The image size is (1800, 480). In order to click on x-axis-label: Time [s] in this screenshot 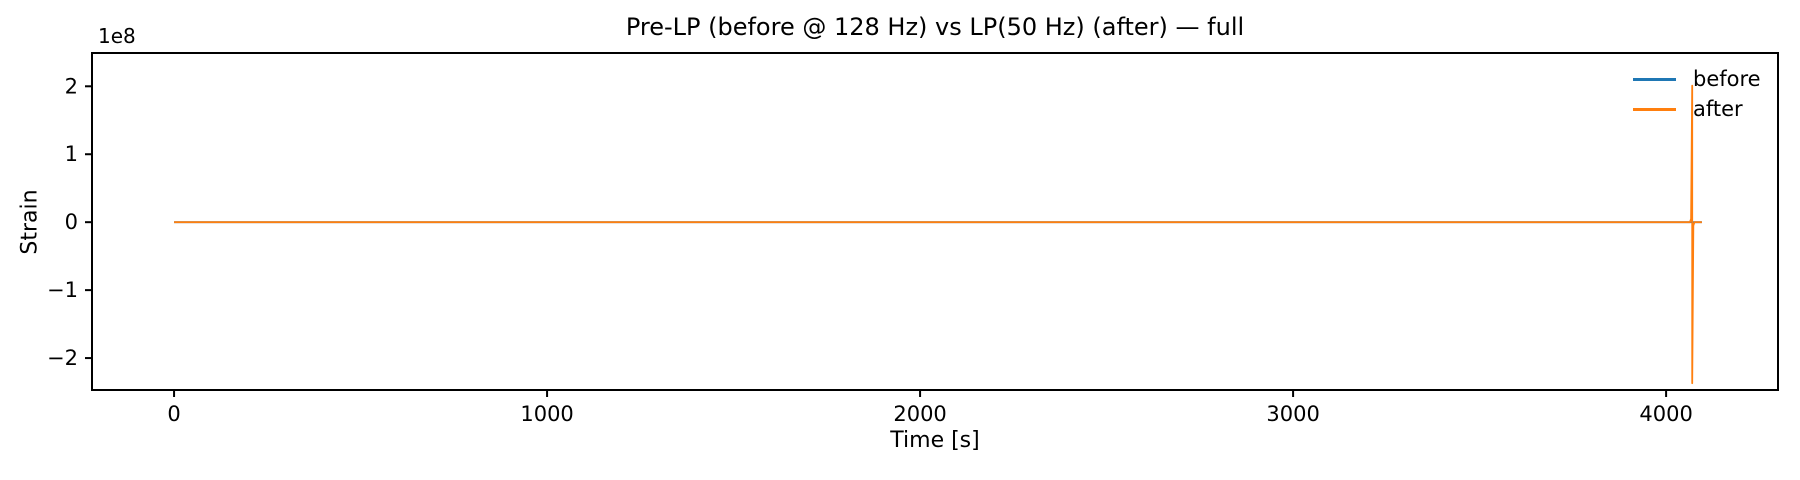, I will do `click(935, 440)`.